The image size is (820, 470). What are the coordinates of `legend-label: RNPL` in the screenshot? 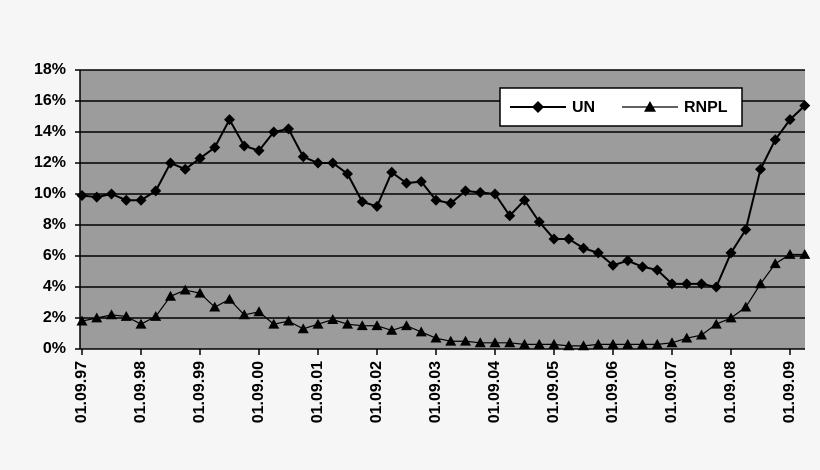 It's located at (706, 107).